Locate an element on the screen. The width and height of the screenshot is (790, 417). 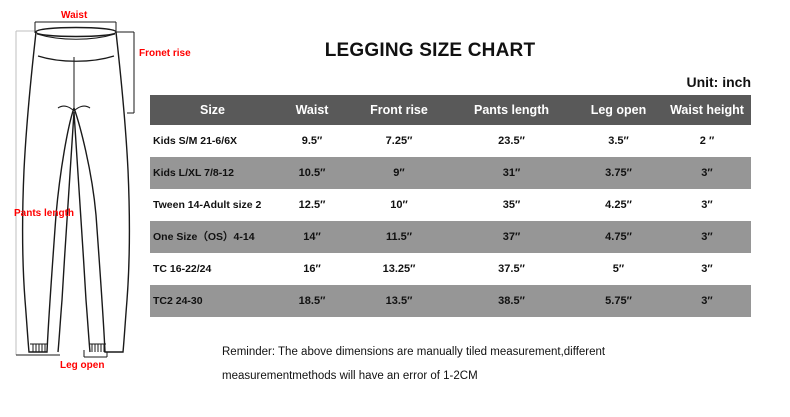
cell-front-rise: 10″ is located at coordinates (399, 205).